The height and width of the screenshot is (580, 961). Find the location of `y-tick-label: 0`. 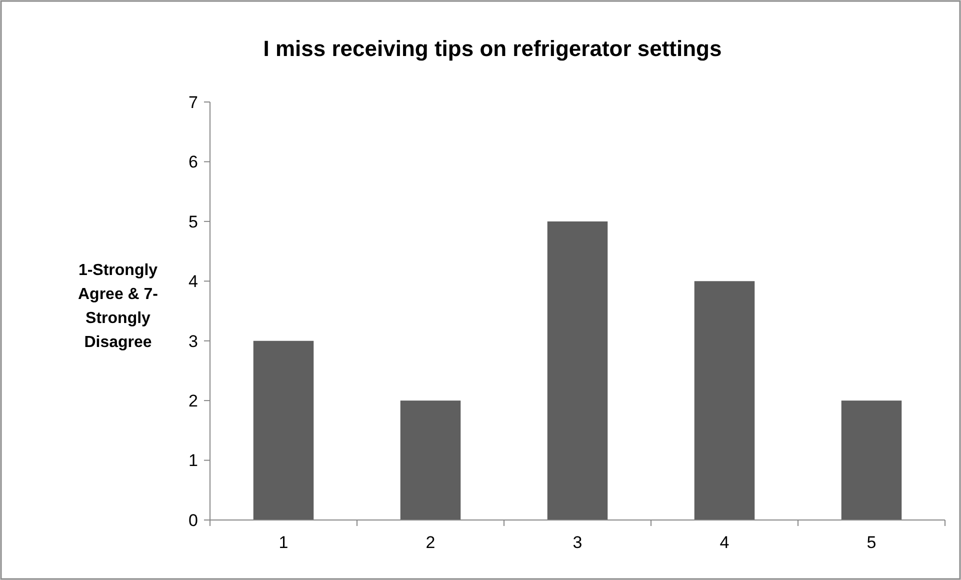

y-tick-label: 0 is located at coordinates (193, 520).